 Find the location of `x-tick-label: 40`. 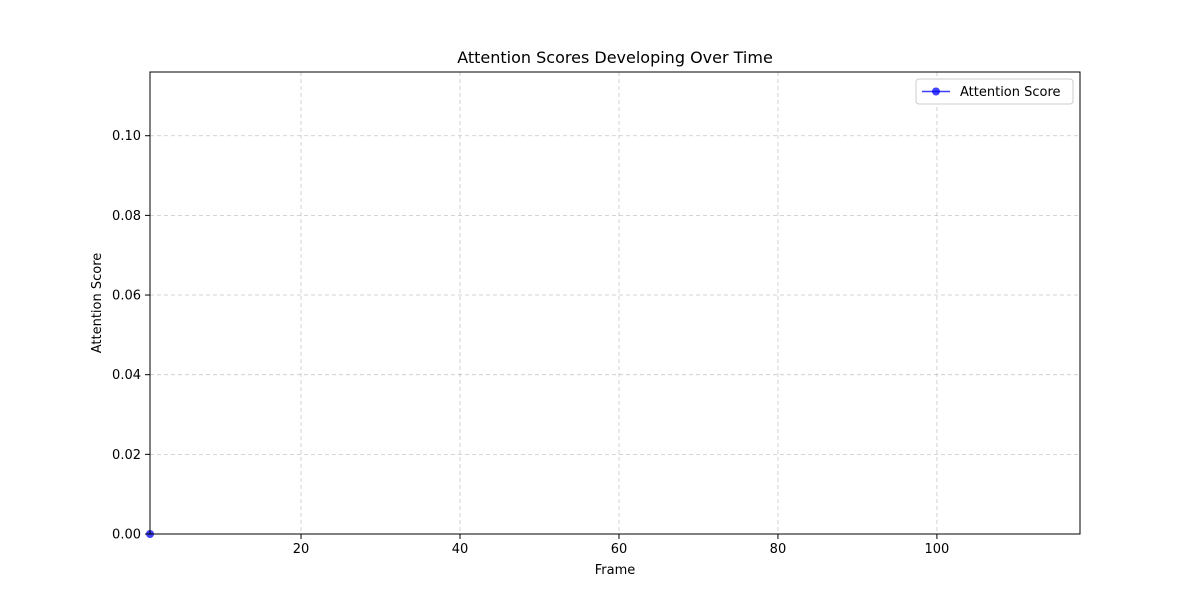

x-tick-label: 40 is located at coordinates (460, 549).